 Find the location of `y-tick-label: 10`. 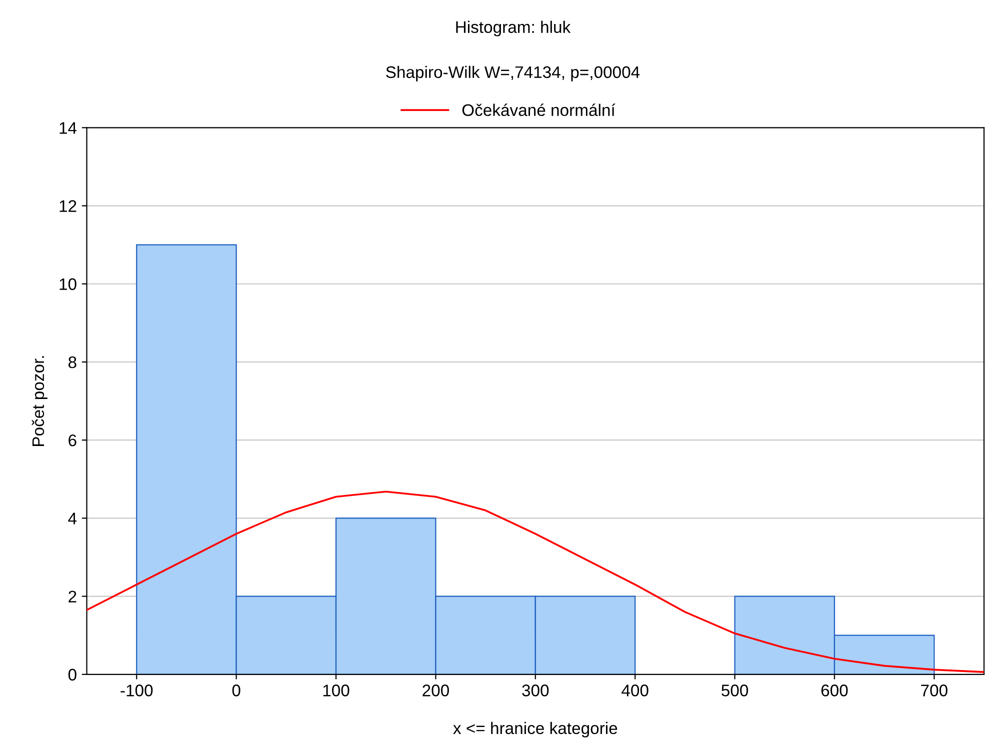

y-tick-label: 10 is located at coordinates (68, 284).